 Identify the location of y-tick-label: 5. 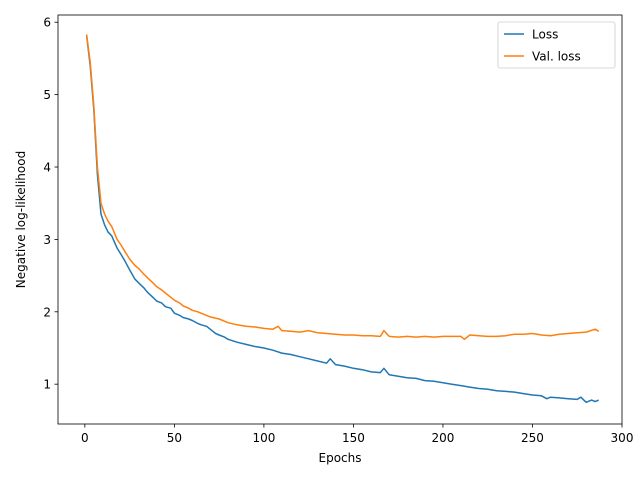
(47, 95).